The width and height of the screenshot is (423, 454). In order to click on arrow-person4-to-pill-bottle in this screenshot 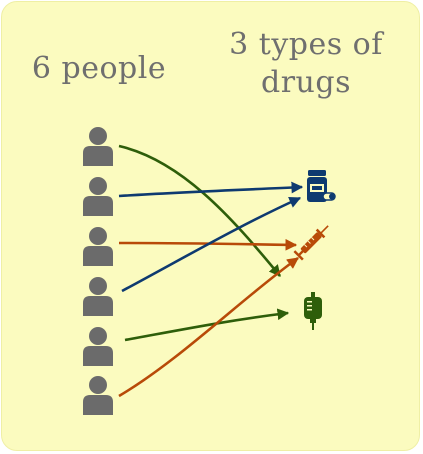, I will do `click(211, 244)`.